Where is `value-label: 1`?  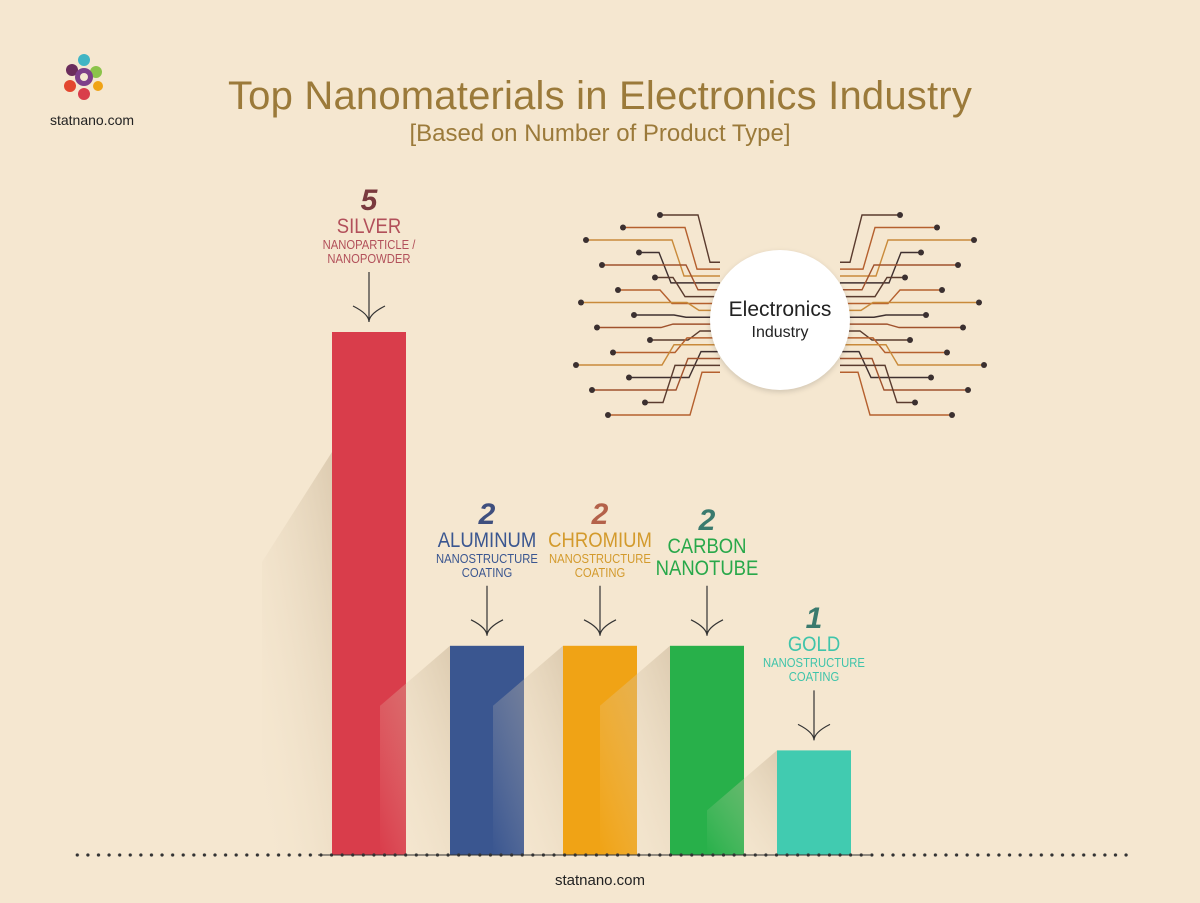
value-label: 1 is located at coordinates (814, 619).